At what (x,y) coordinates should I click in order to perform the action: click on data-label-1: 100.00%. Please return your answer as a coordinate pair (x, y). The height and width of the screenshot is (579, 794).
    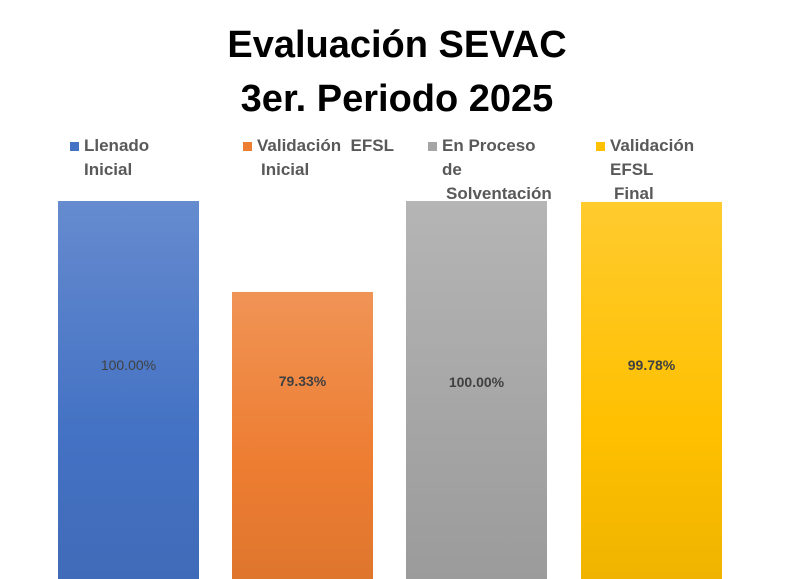
    Looking at the image, I should click on (128, 365).